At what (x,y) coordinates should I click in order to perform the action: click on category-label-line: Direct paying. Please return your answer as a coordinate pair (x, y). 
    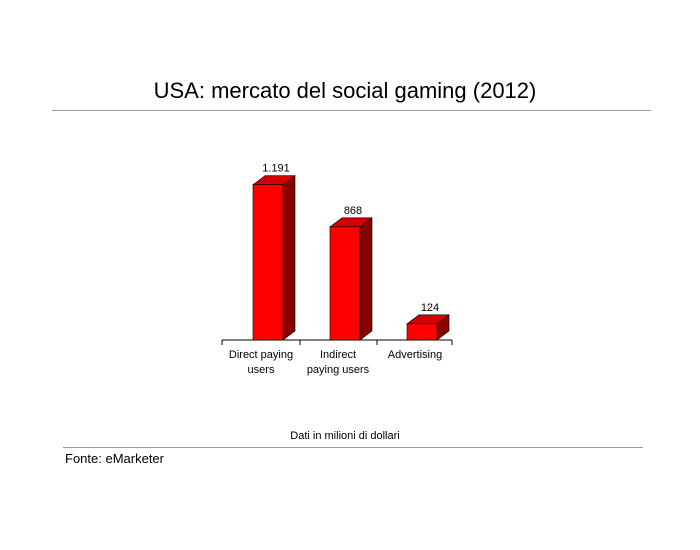
    Looking at the image, I should click on (261, 355).